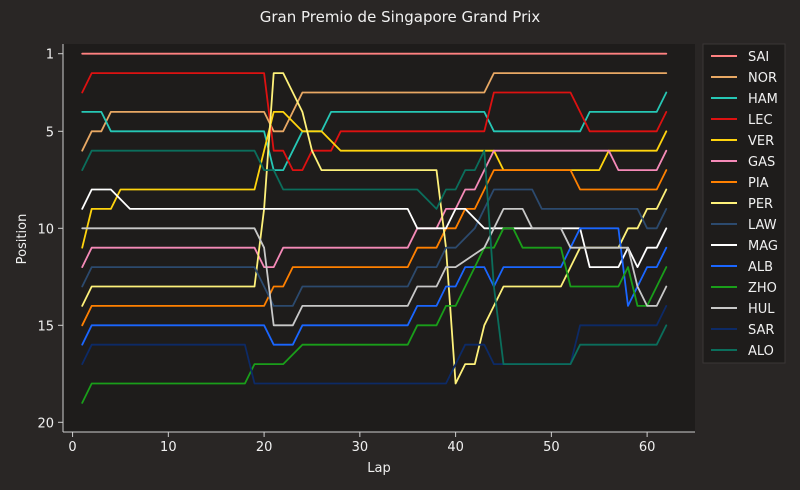 This screenshot has width=800, height=490. I want to click on series-line-lec, so click(374, 122).